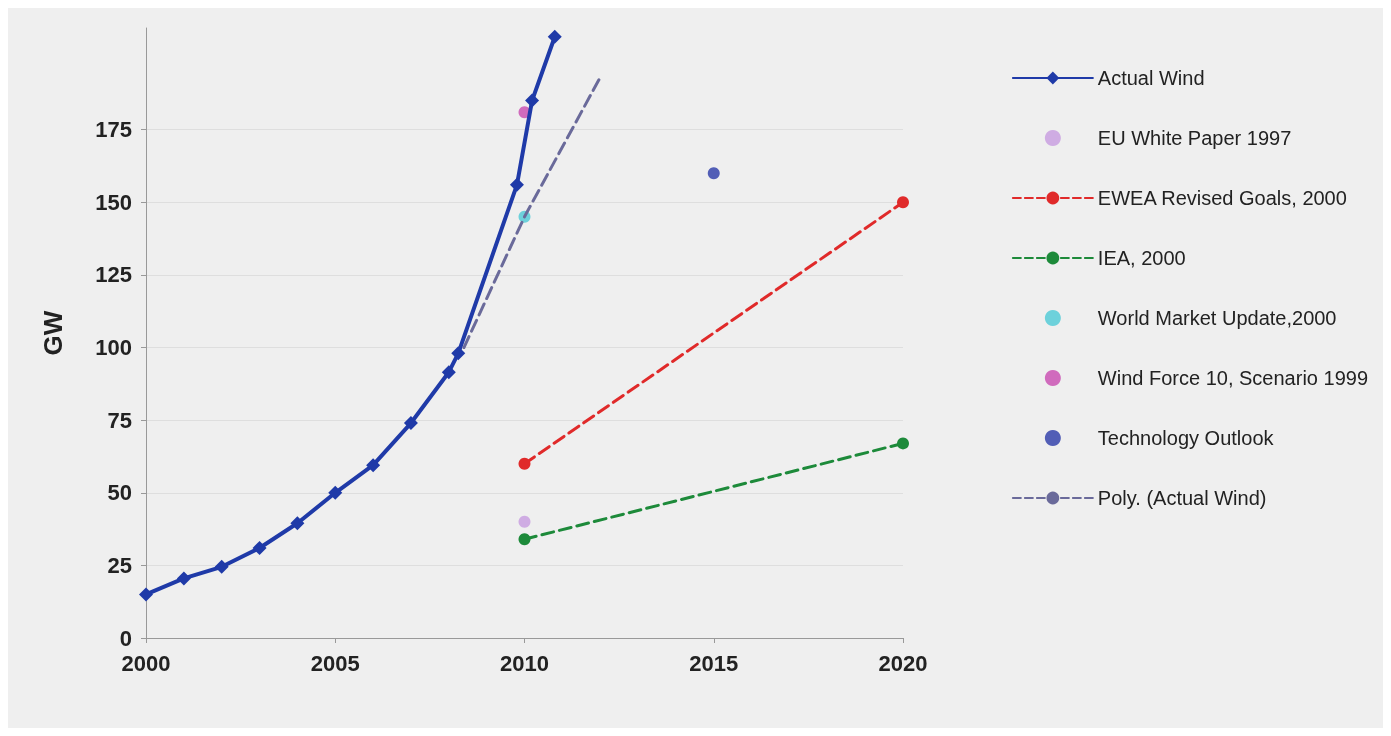  I want to click on x-tick-label: 2015, so click(714, 663).